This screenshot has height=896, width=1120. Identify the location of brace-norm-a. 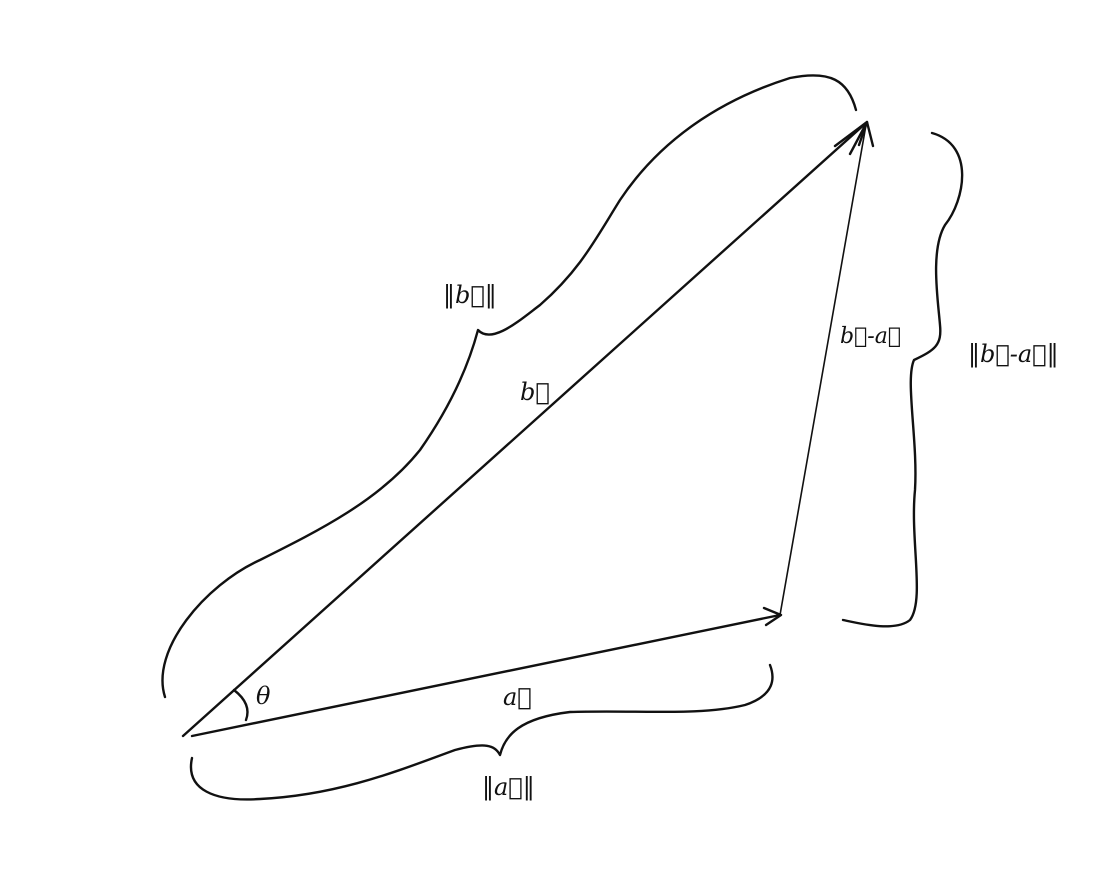
(481, 732).